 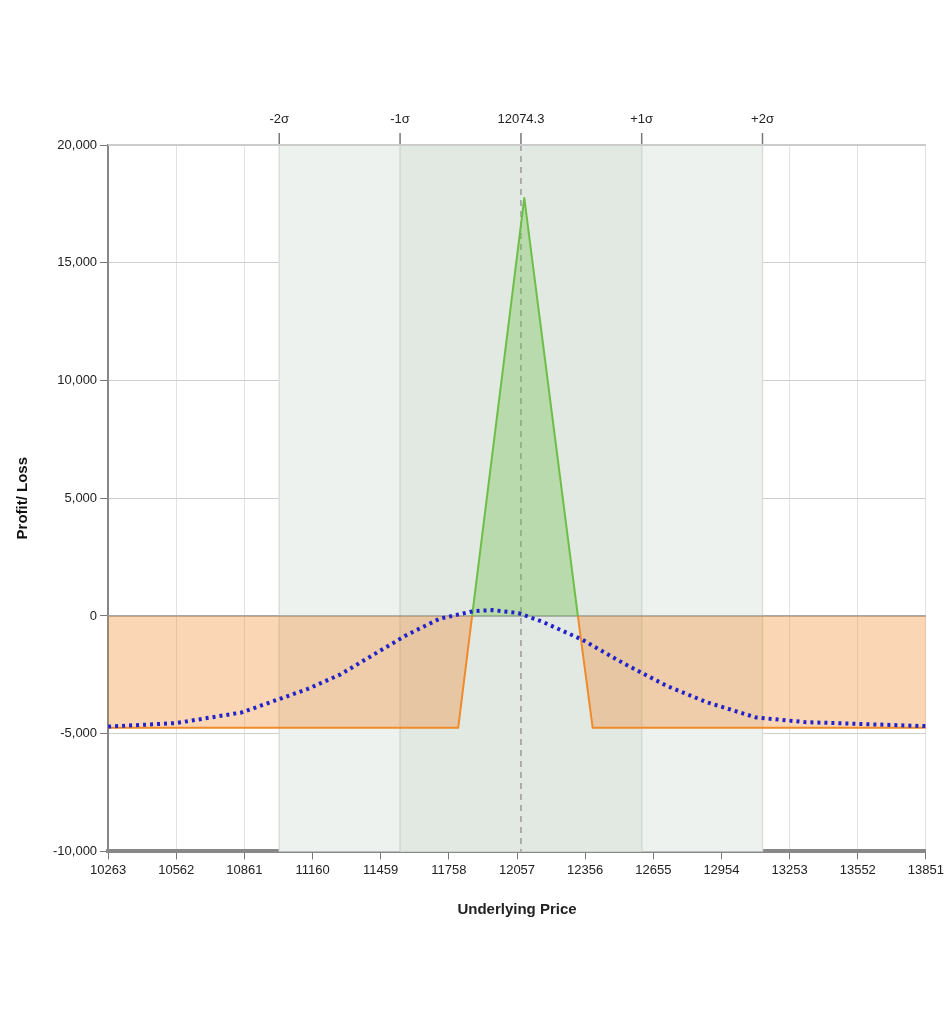 What do you see at coordinates (521, 118) in the screenshot?
I see `ref-line-label: 12074.3` at bounding box center [521, 118].